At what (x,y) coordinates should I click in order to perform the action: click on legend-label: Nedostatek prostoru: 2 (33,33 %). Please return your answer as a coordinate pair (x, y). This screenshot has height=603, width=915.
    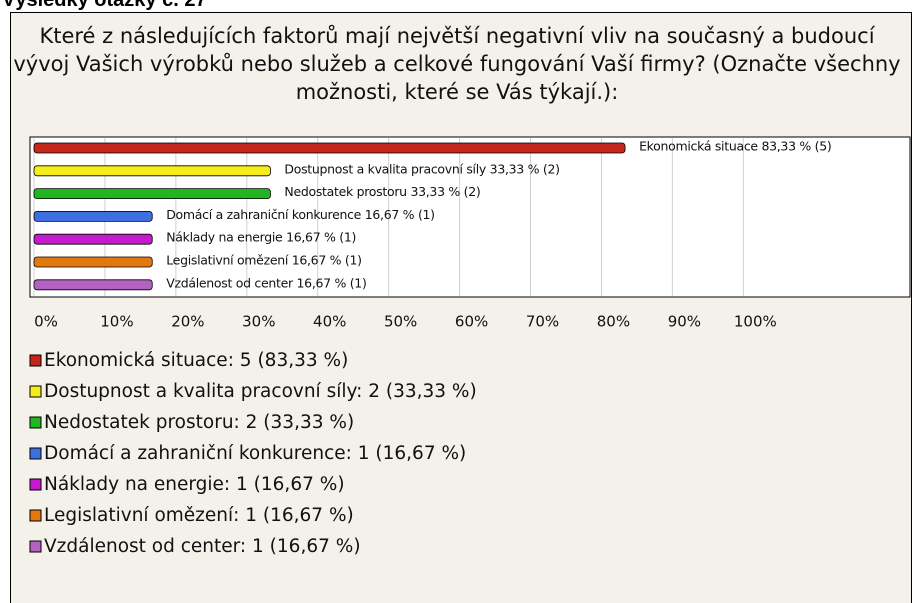
    Looking at the image, I should click on (199, 422).